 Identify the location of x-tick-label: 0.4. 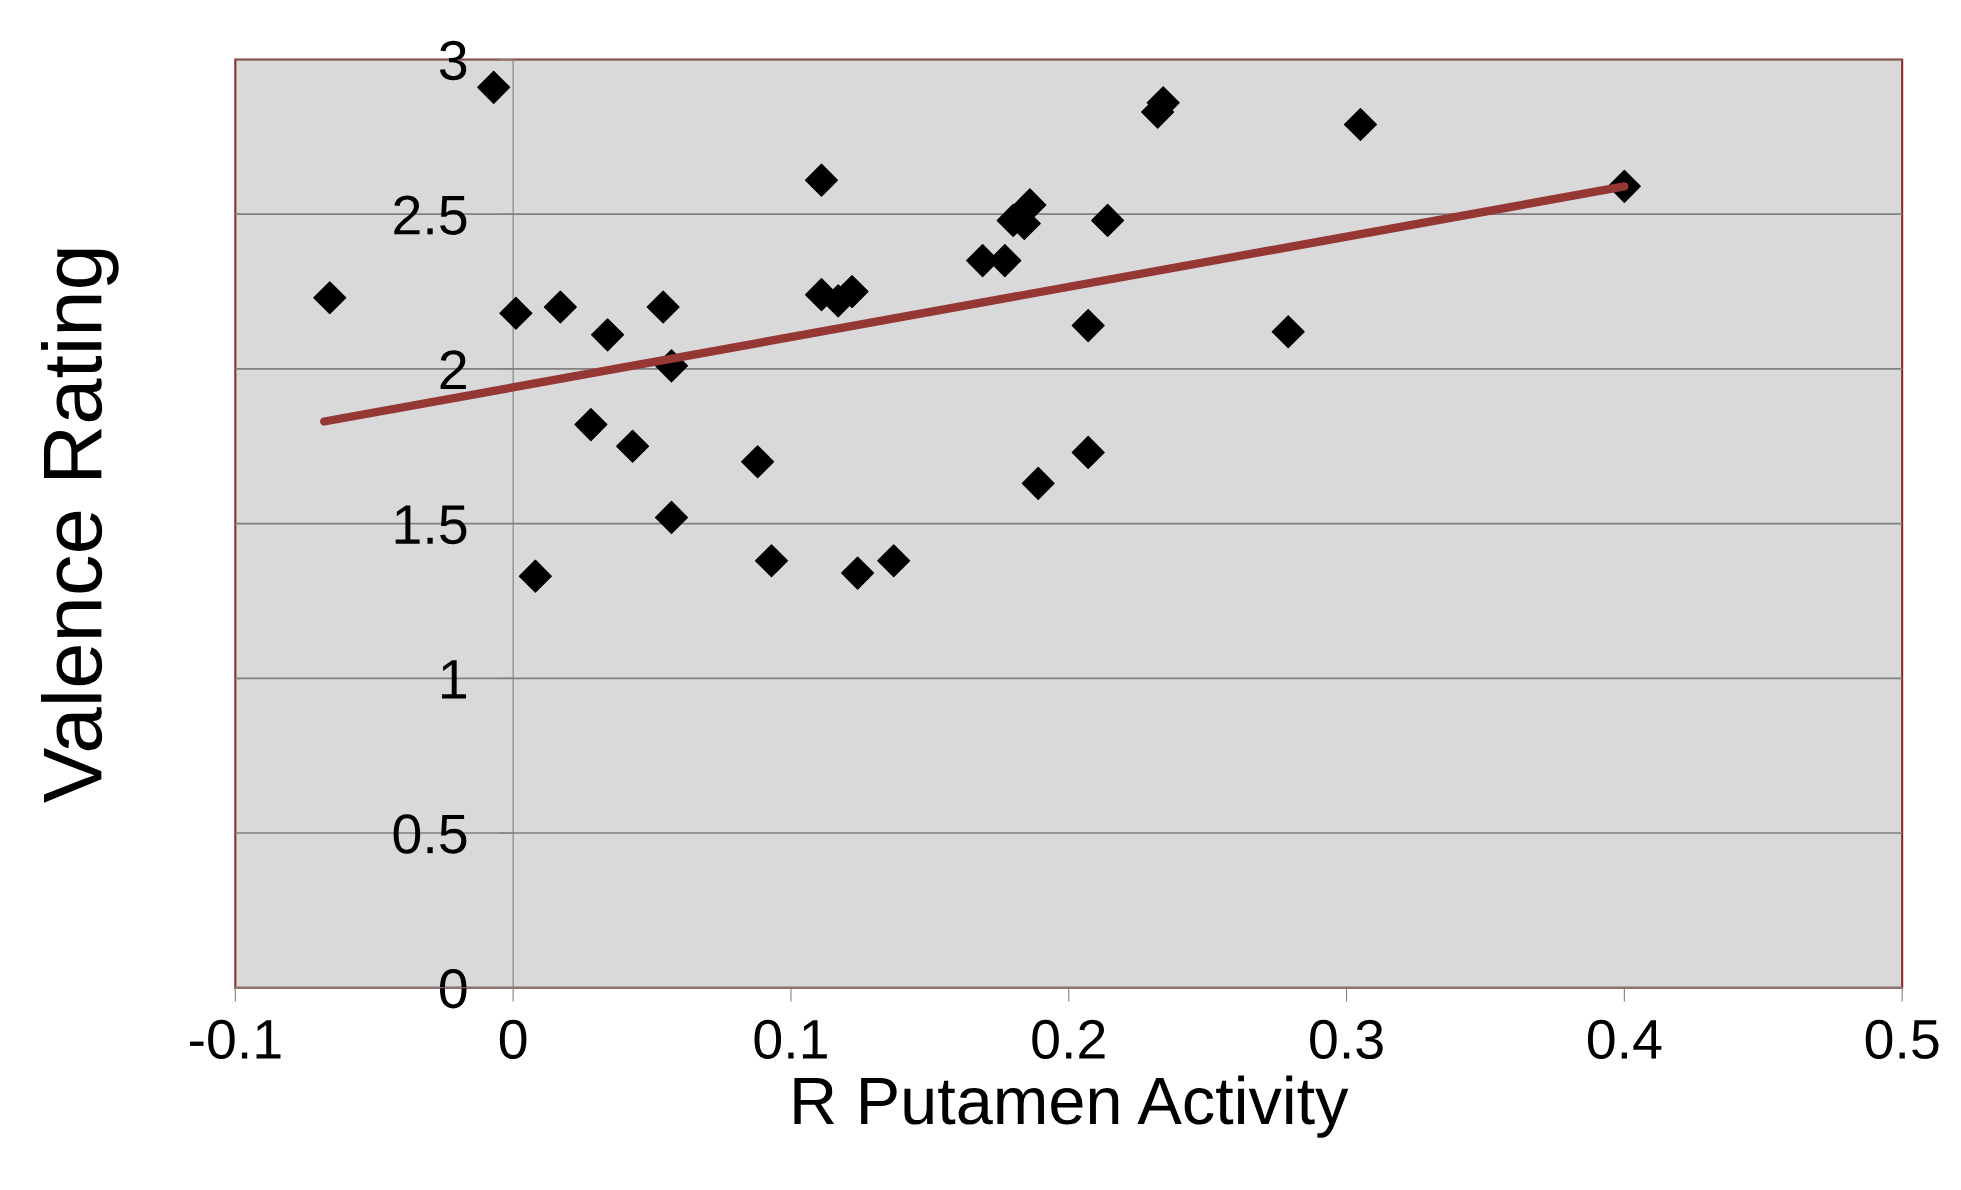
(1624, 1039).